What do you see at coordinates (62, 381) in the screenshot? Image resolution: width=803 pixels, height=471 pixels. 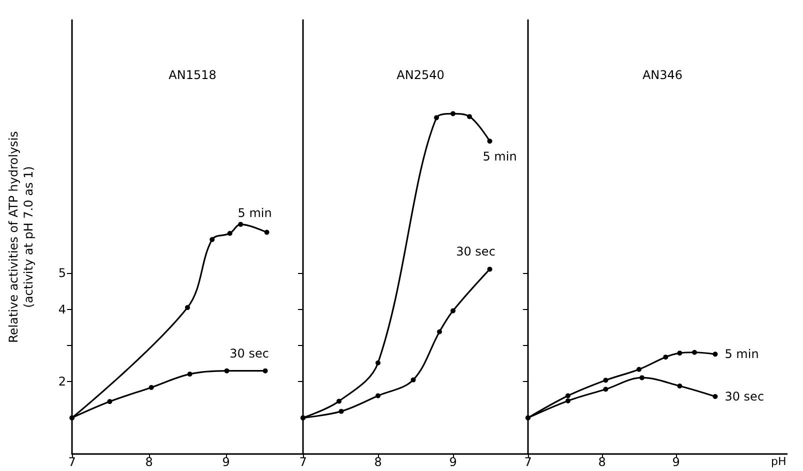 I see `y-tick-label: 2` at bounding box center [62, 381].